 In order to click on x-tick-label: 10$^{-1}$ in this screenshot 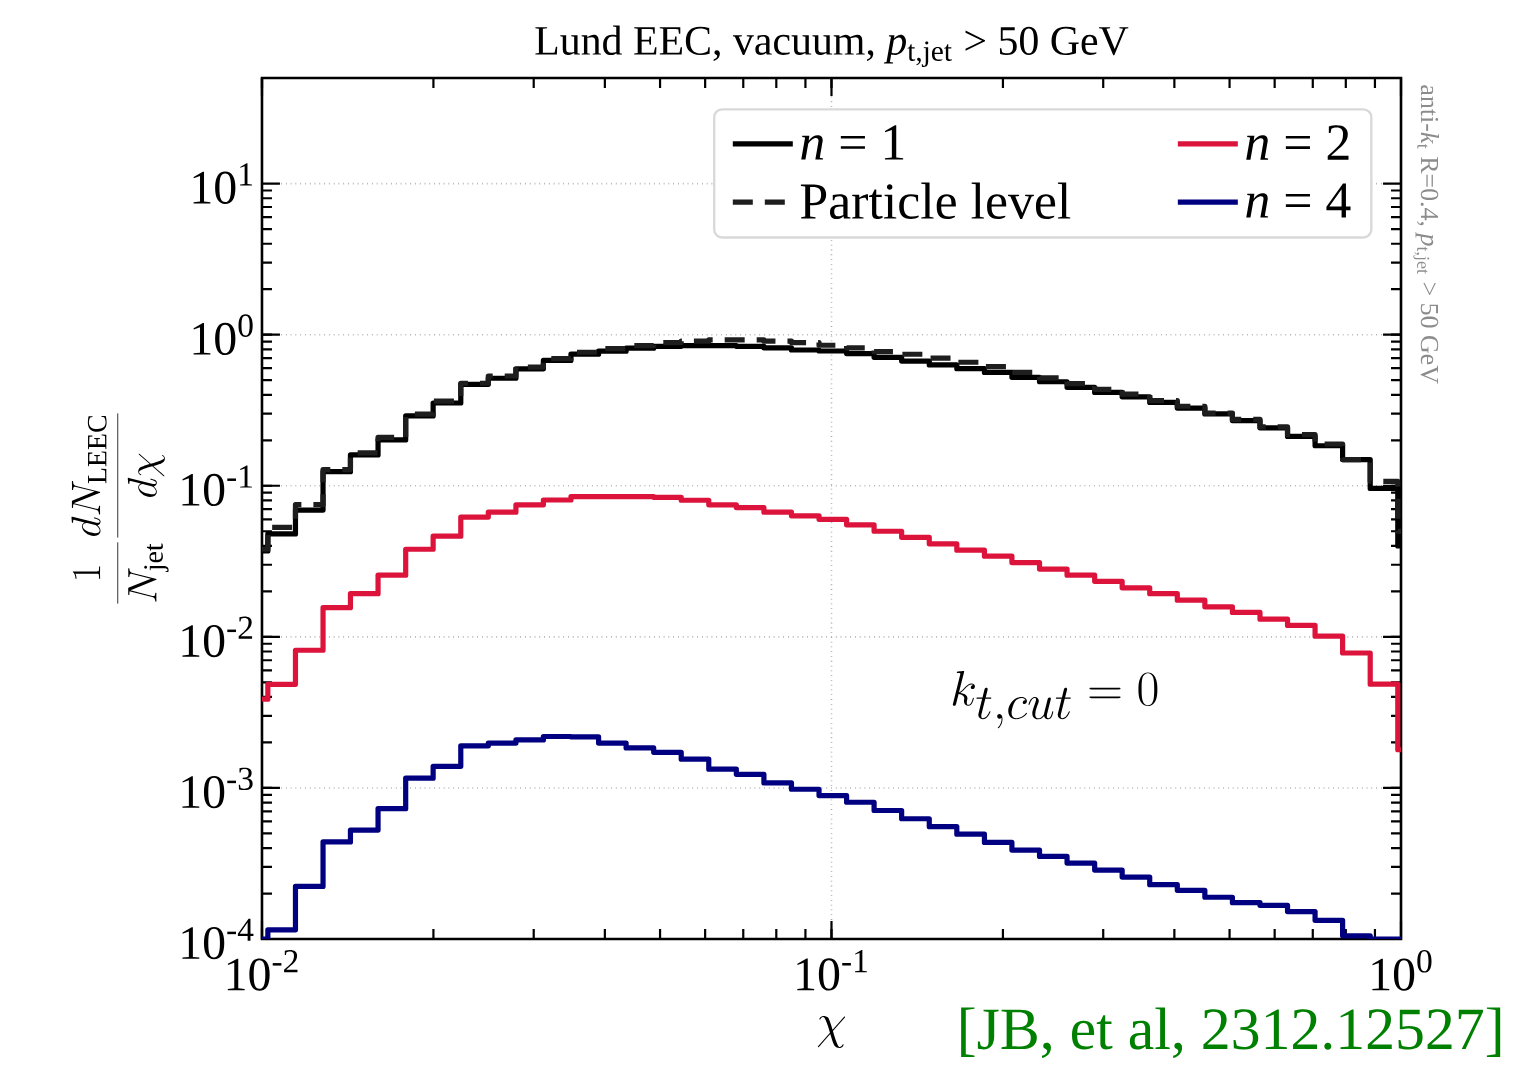, I will do `click(832, 970)`.